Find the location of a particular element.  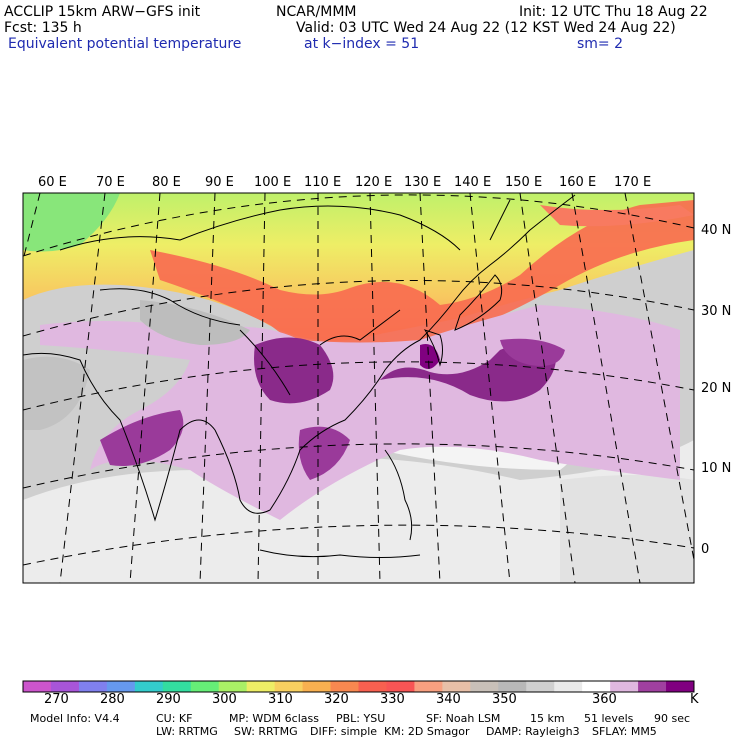

footer-sw: SW: RRTMG is located at coordinates (266, 731).